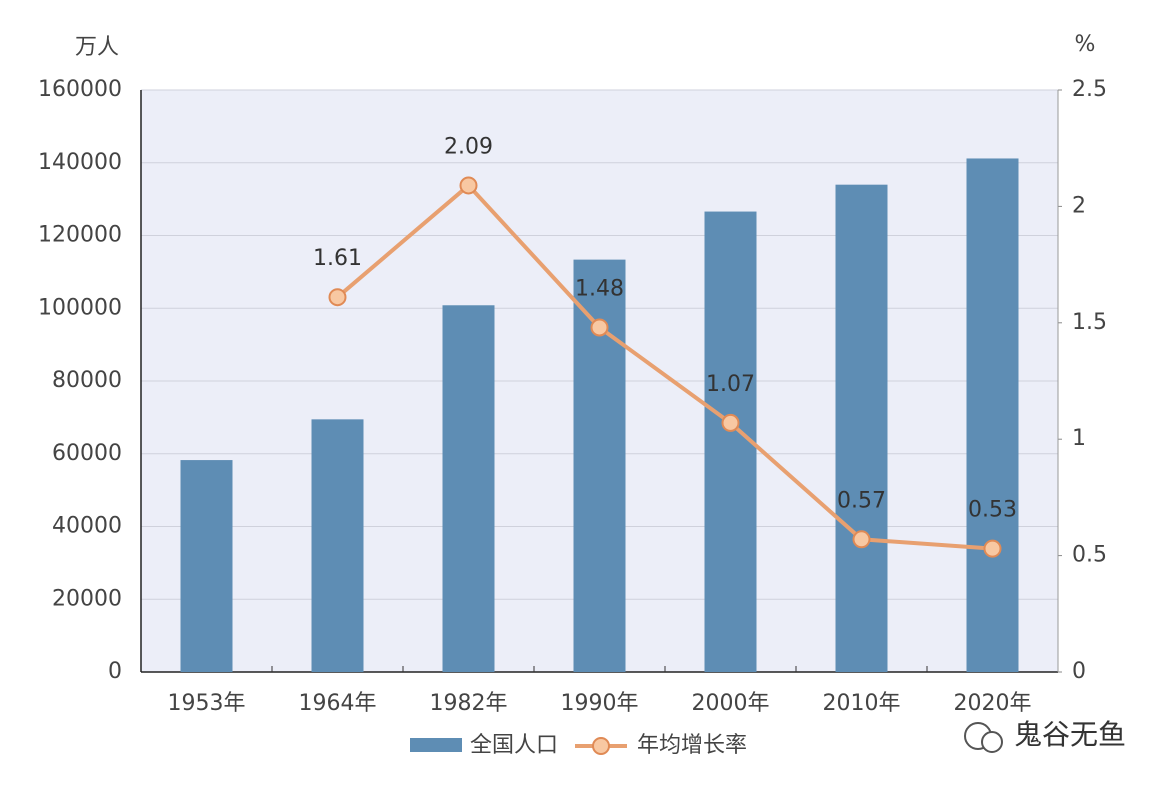  I want to click on y2-axis-label: %, so click(1085, 44).